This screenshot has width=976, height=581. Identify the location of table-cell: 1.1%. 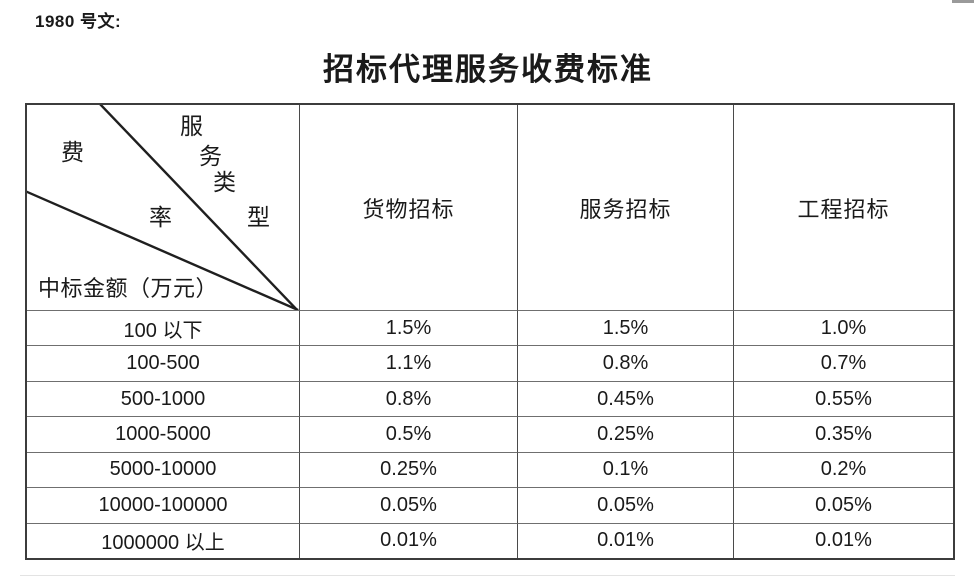
(408, 363).